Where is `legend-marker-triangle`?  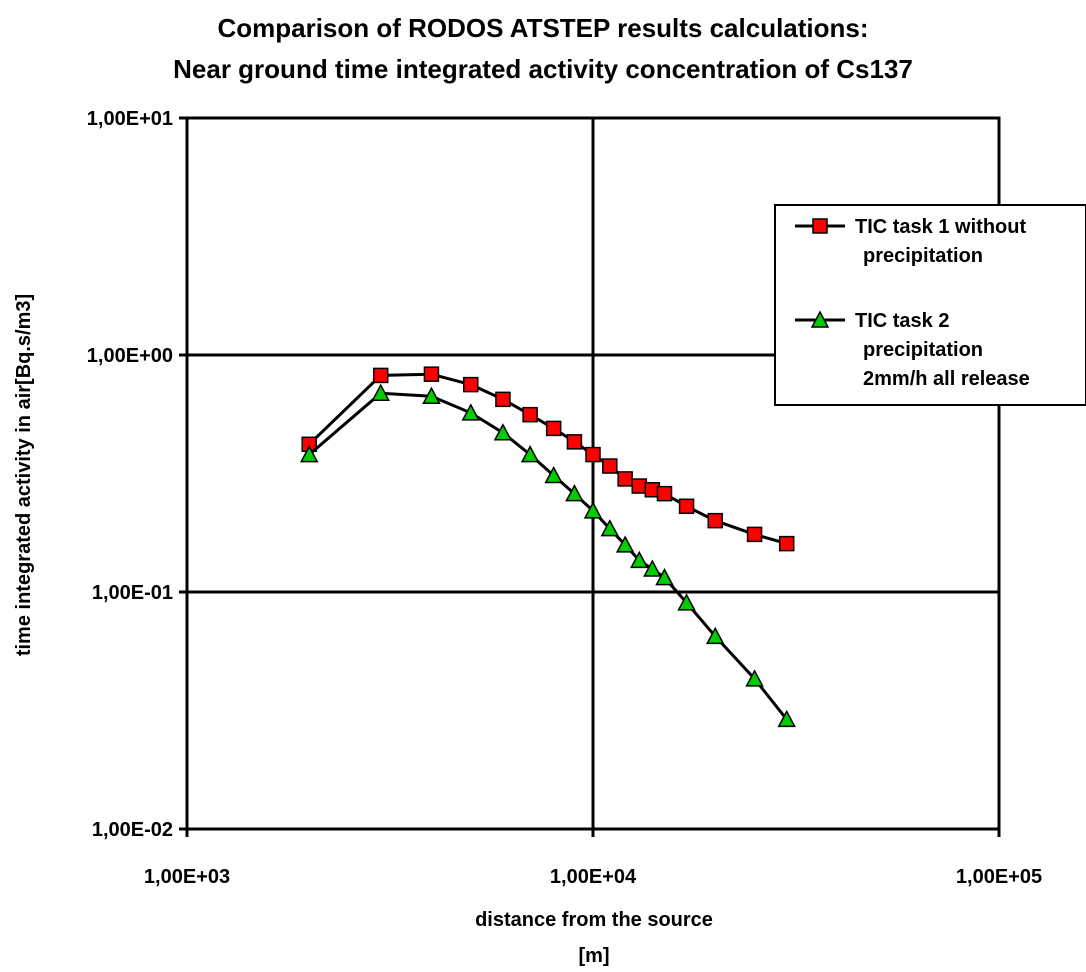 legend-marker-triangle is located at coordinates (820, 319).